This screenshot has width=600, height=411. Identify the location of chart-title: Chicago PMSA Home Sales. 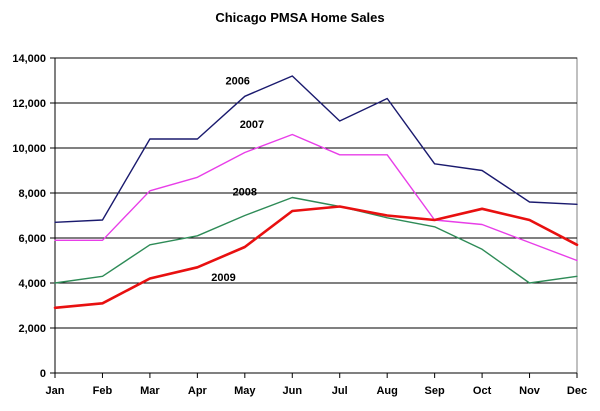
(300, 17).